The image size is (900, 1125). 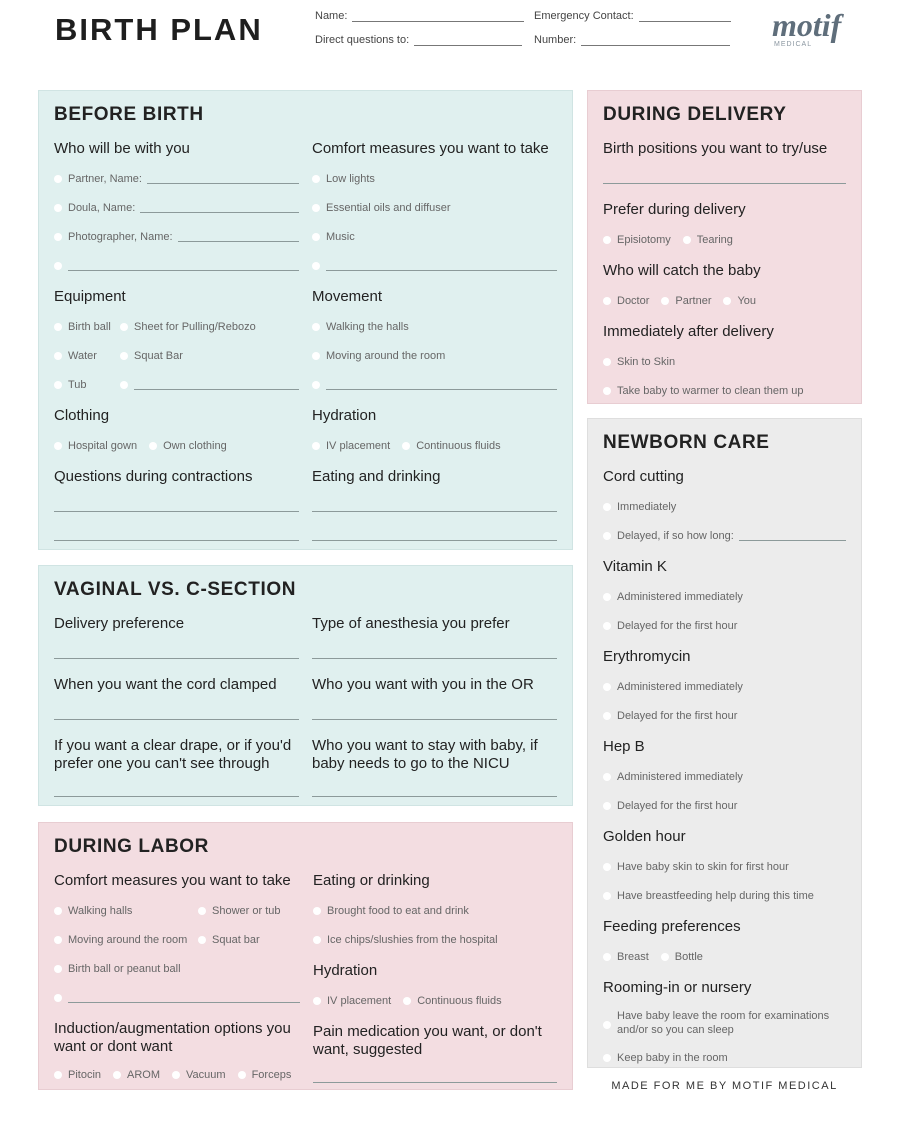 What do you see at coordinates (632, 16) in the screenshot?
I see `emergency-contact-field: Emergency Contact:` at bounding box center [632, 16].